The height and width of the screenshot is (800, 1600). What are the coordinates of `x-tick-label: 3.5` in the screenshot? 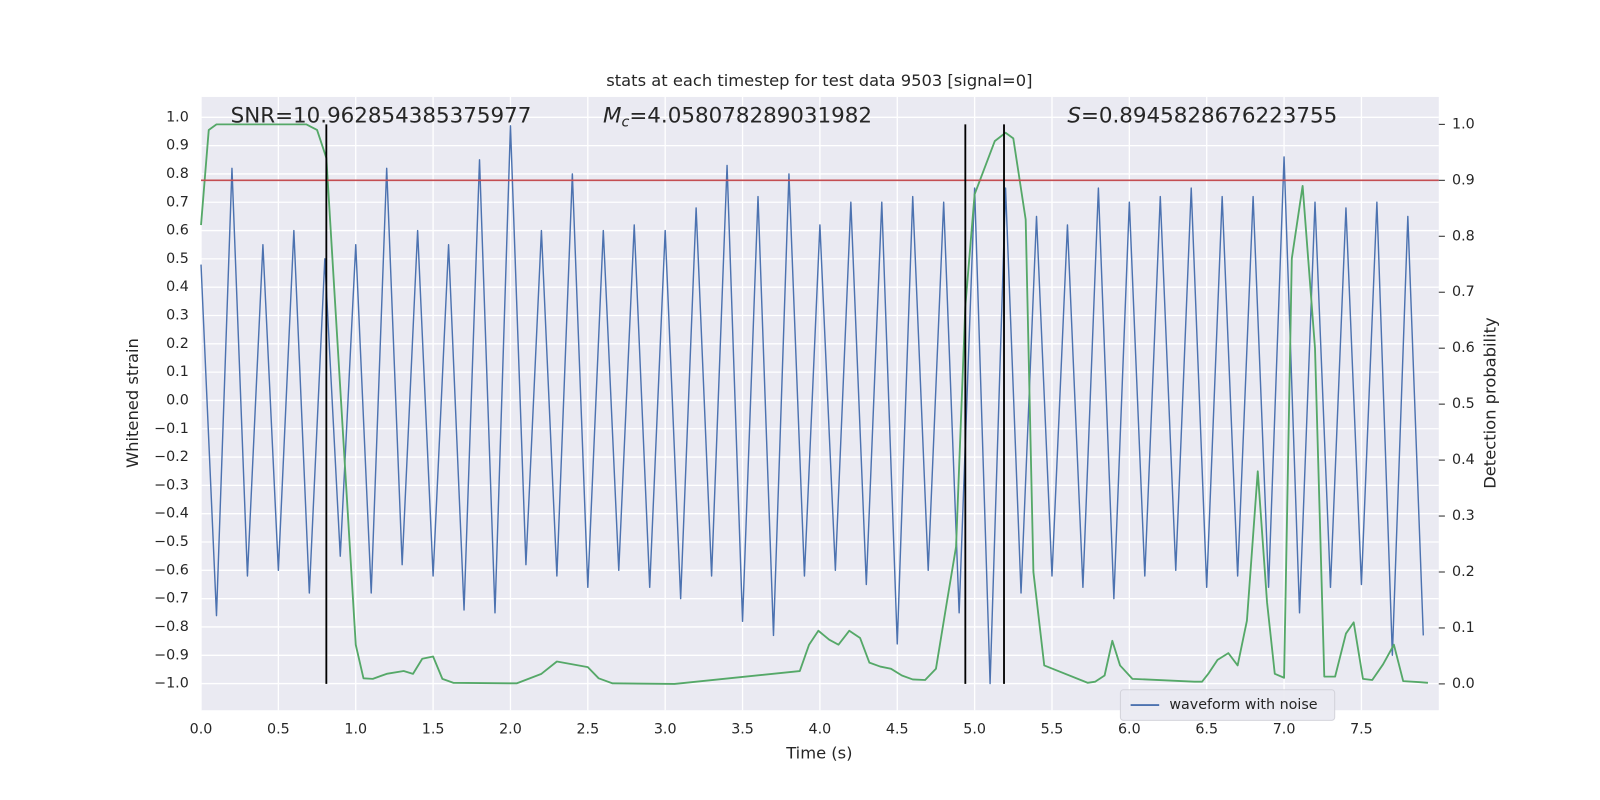 It's located at (742, 730).